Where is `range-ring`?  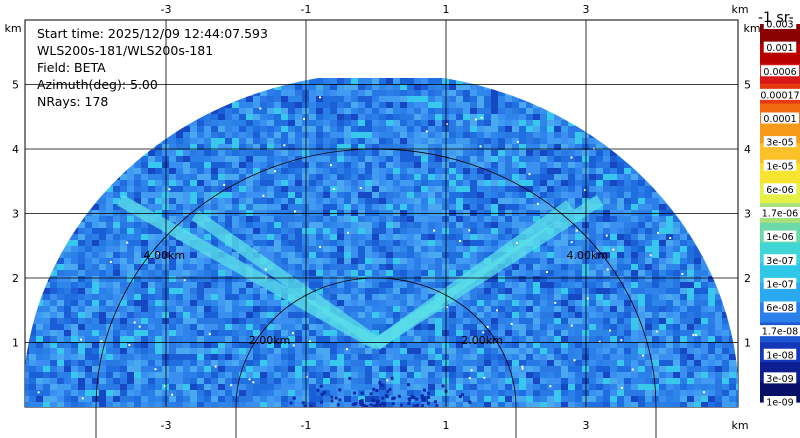 range-ring is located at coordinates (376, 342).